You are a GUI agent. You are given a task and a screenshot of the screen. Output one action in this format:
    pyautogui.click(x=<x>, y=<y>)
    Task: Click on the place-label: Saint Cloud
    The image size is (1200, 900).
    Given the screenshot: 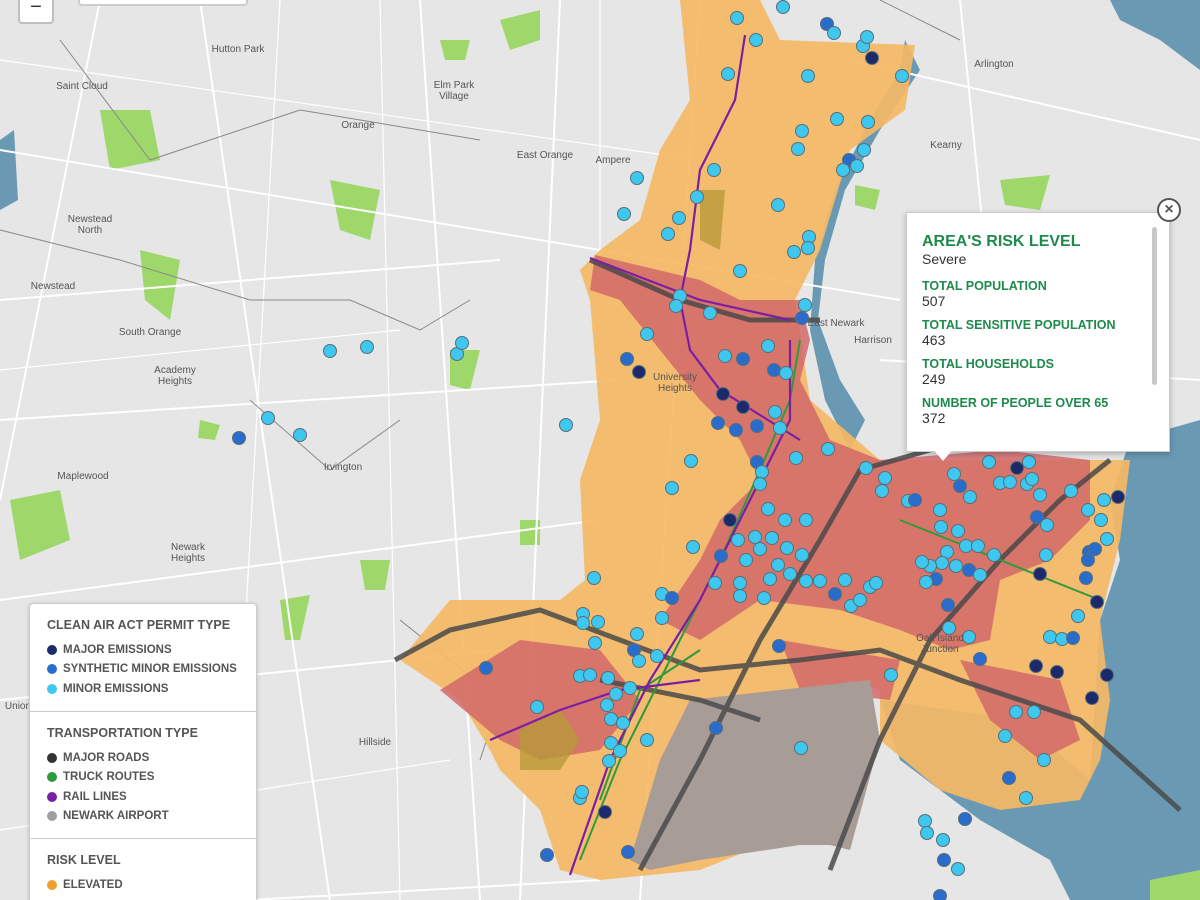 What is the action you would take?
    pyautogui.click(x=82, y=86)
    